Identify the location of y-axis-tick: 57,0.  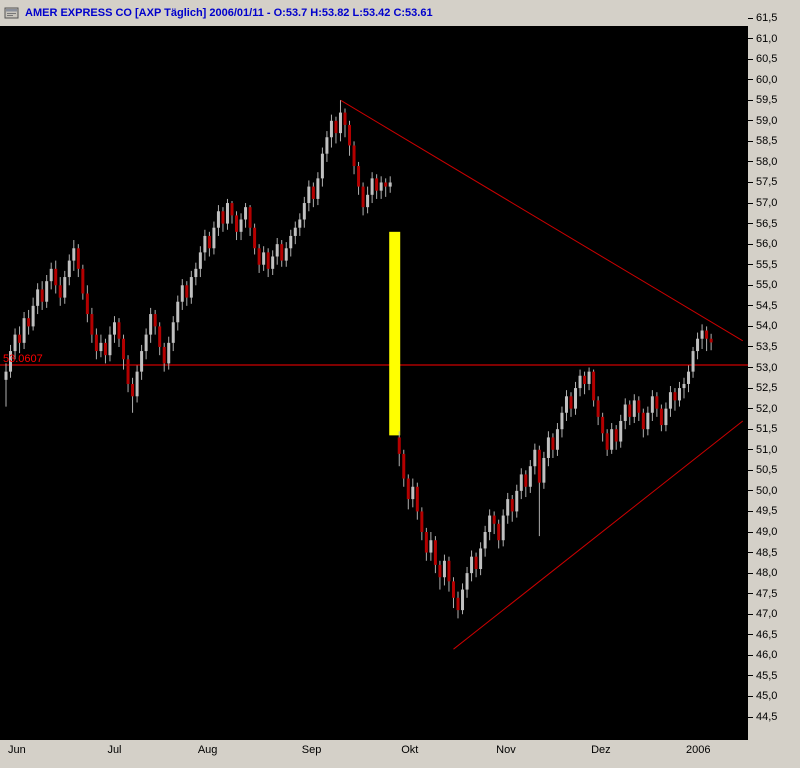
(774, 203).